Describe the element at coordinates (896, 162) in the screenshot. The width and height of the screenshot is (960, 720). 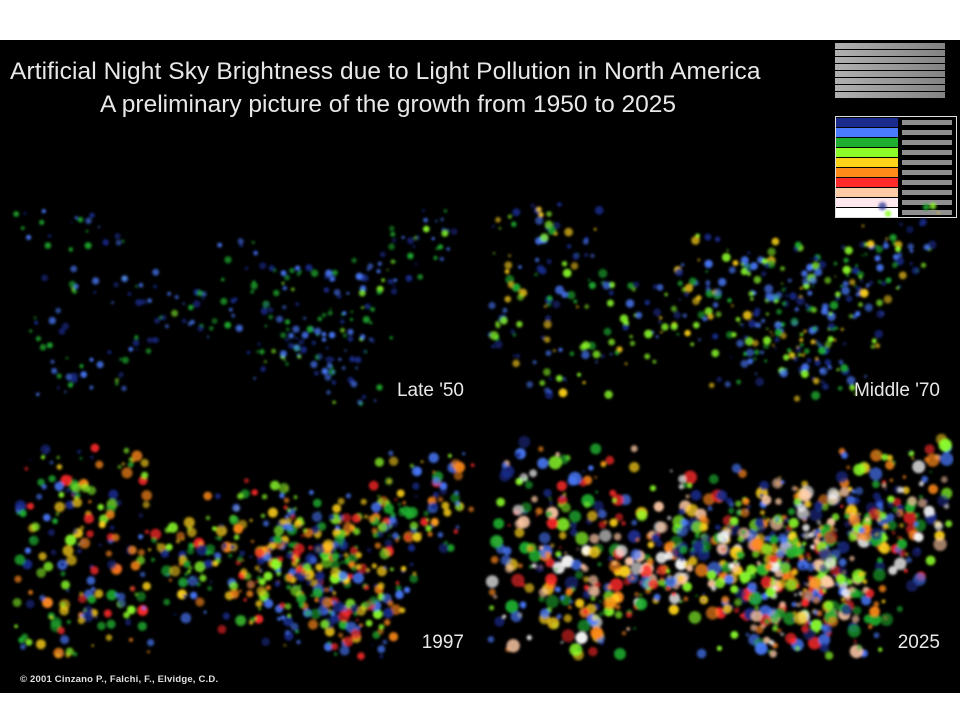
I see `legend-swatch` at that location.